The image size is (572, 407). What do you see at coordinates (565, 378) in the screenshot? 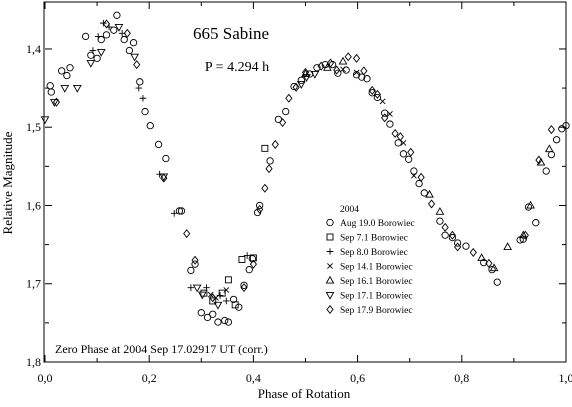
I see `x-tick-label: 1,0` at bounding box center [565, 378].